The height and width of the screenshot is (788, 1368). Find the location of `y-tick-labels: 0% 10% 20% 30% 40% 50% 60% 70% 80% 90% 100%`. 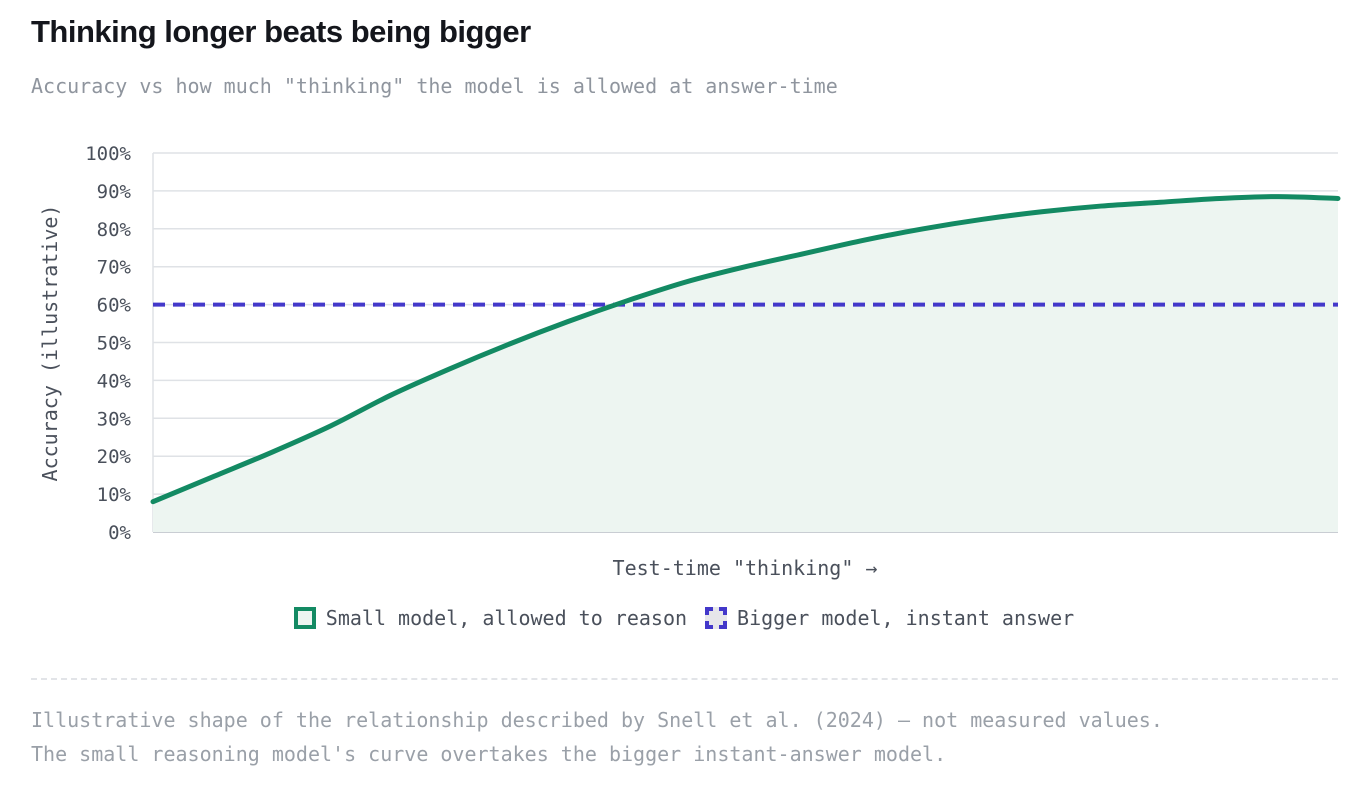

y-tick-labels: 0% 10% 20% 30% 40% 50% 60% 70% 80% 90% 100% is located at coordinates (108, 343).